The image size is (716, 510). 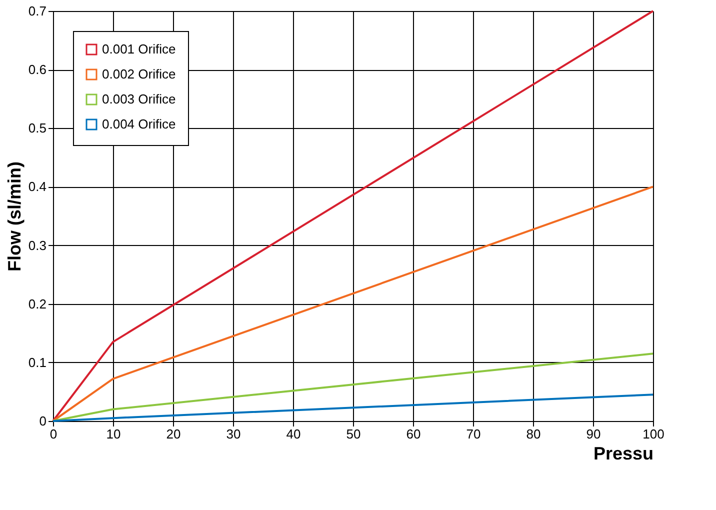 What do you see at coordinates (37, 245) in the screenshot?
I see `y-tick-label: 0.3` at bounding box center [37, 245].